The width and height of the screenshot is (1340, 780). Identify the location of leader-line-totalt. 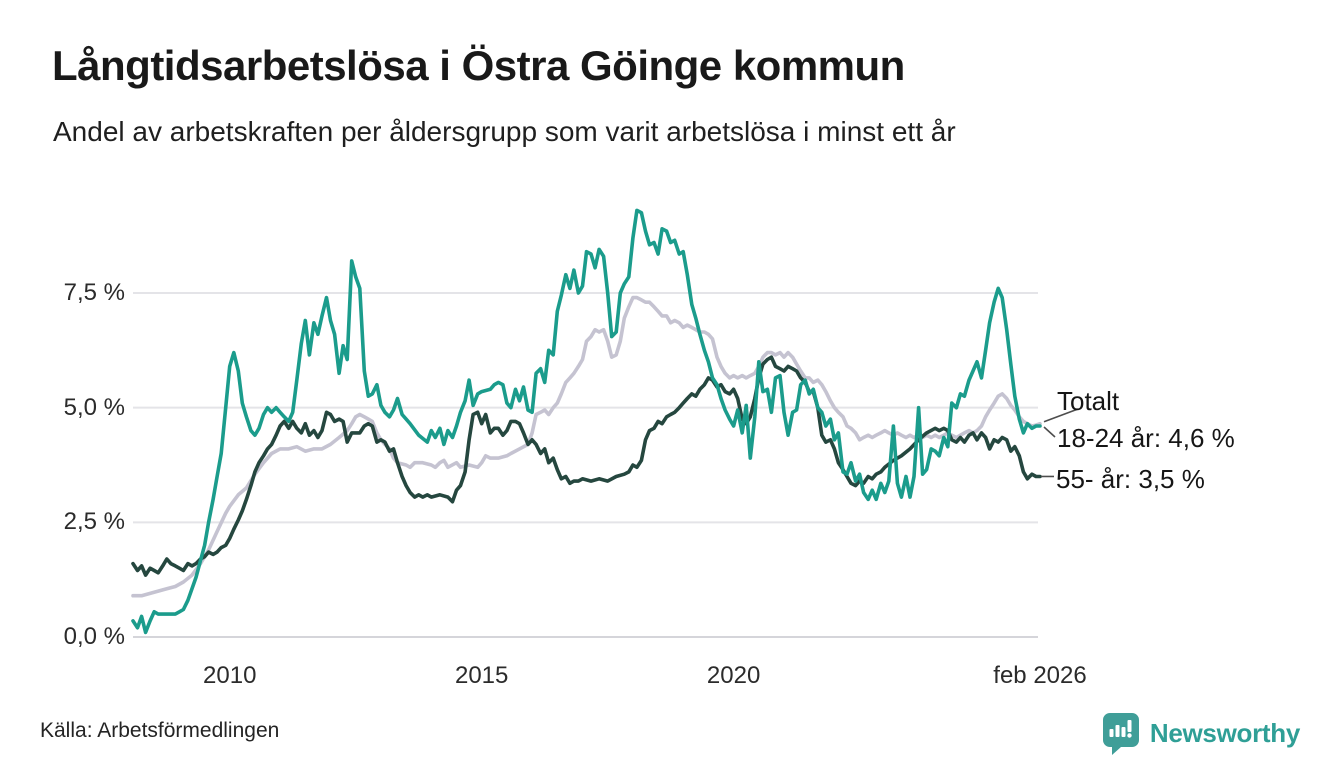
(1061, 415).